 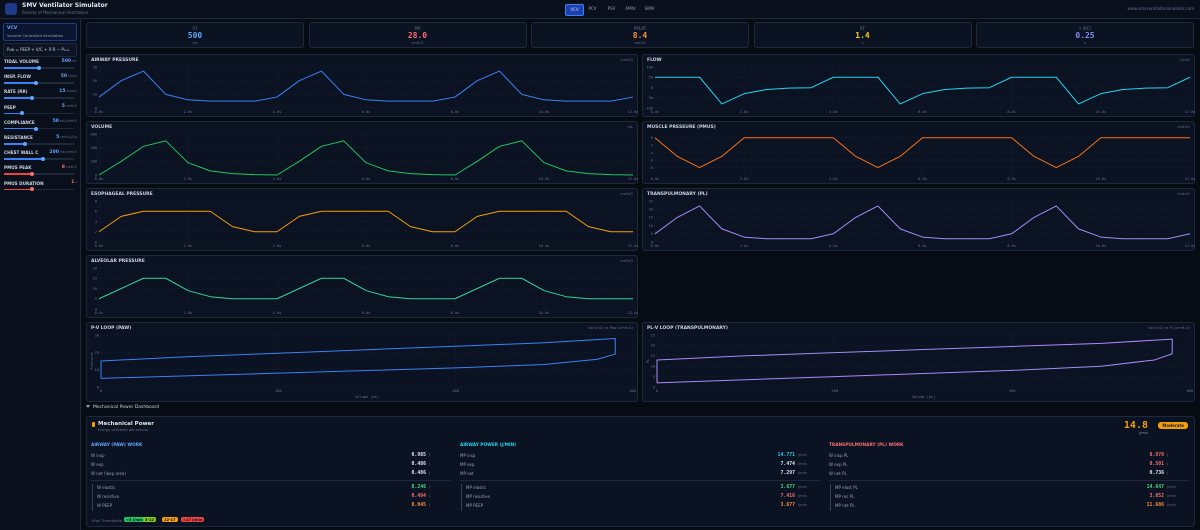 What do you see at coordinates (653, 346) in the screenshot?
I see `y-tick-label: 20` at bounding box center [653, 346].